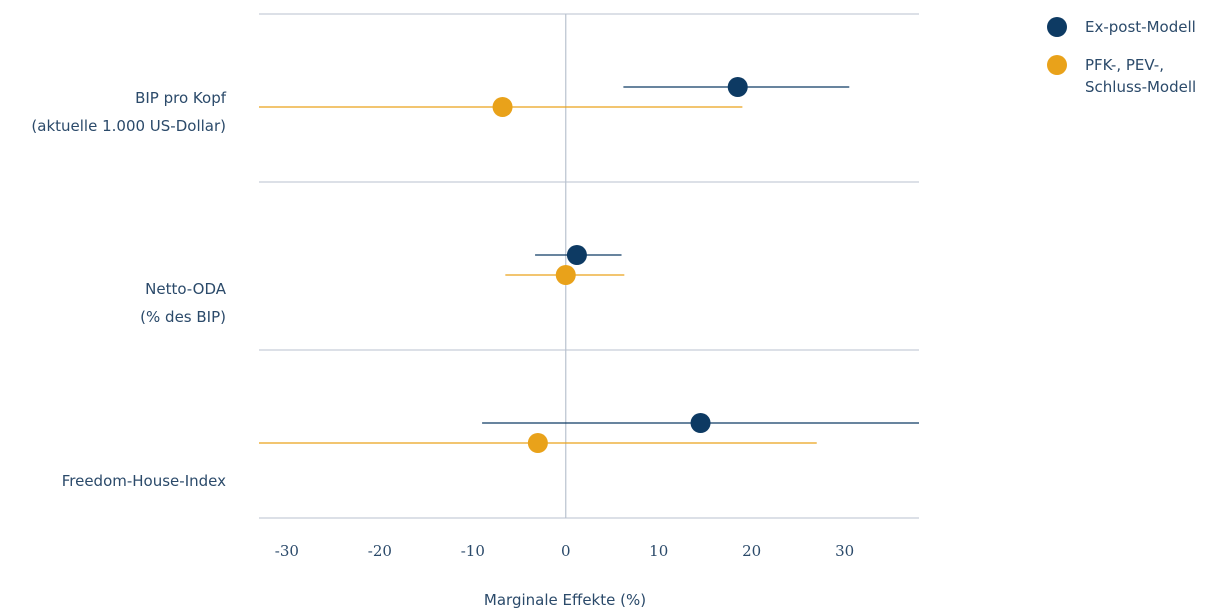 This screenshot has height=615, width=1222. What do you see at coordinates (658, 551) in the screenshot?
I see `x-tick-label-4: 10` at bounding box center [658, 551].